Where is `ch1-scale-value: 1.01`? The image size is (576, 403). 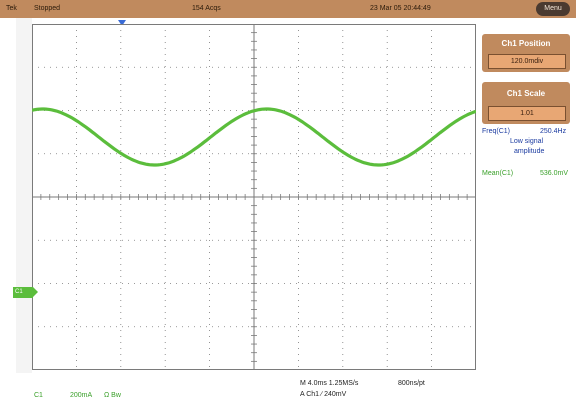
ch1-scale-value: 1.01 is located at coordinates (527, 113).